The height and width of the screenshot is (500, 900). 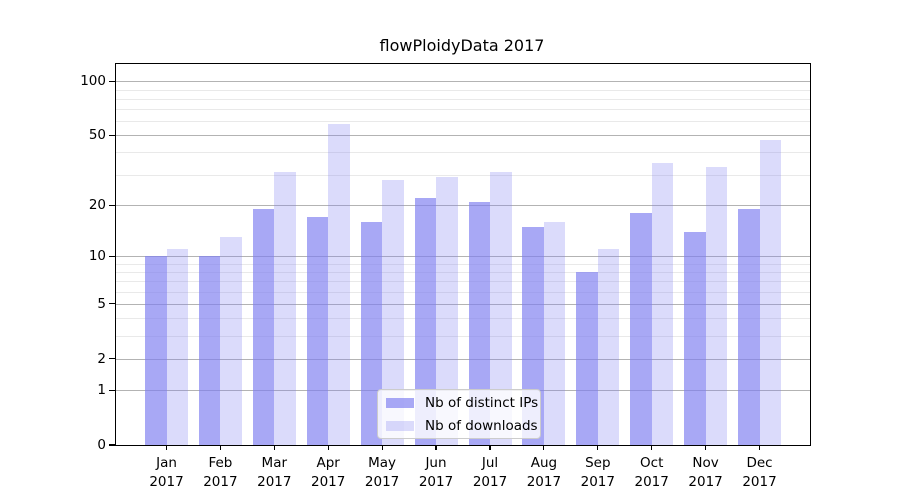 What do you see at coordinates (490, 472) in the screenshot?
I see `x-tick-label-jul: Jul 2017` at bounding box center [490, 472].